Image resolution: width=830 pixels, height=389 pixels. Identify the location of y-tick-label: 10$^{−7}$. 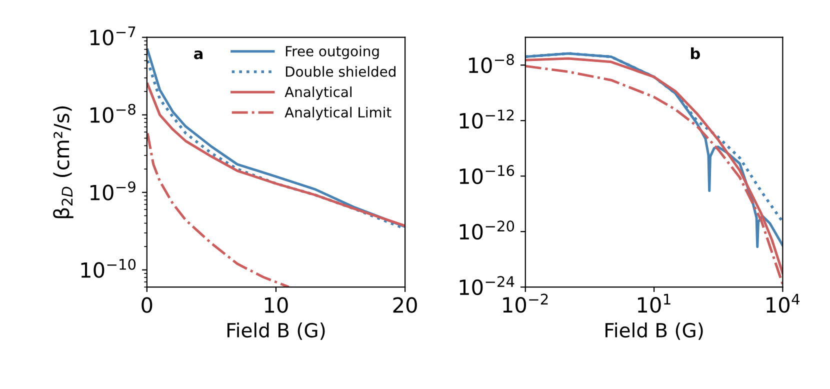
(113, 36).